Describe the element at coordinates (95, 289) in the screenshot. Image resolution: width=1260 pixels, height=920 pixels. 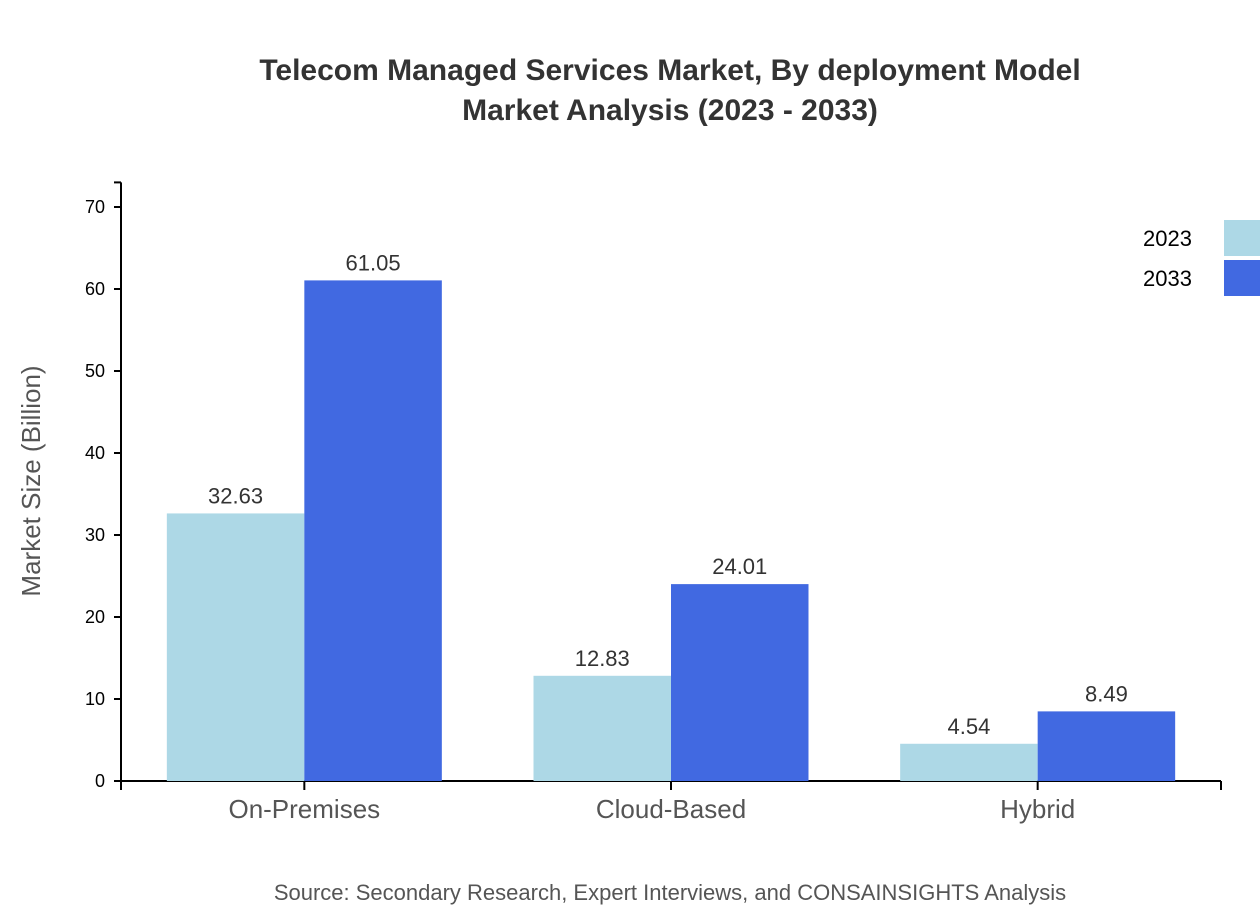
I see `y-tick-label: 60` at that location.